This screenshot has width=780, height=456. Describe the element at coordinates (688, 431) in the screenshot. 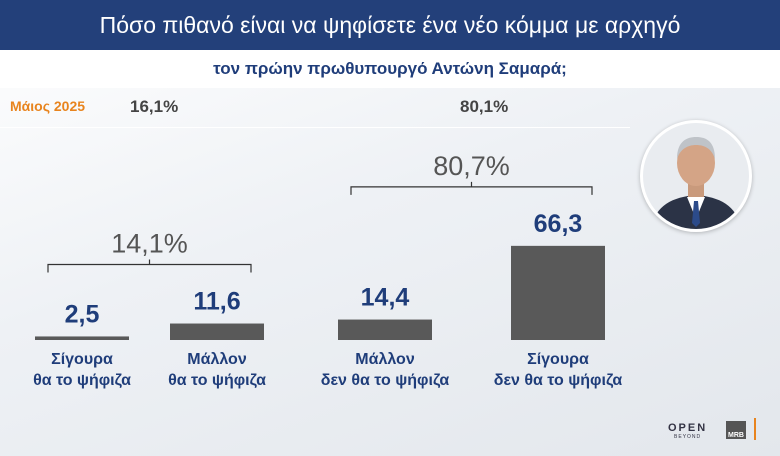

I see `open-beyond-logo: OPEN BEYOND` at that location.